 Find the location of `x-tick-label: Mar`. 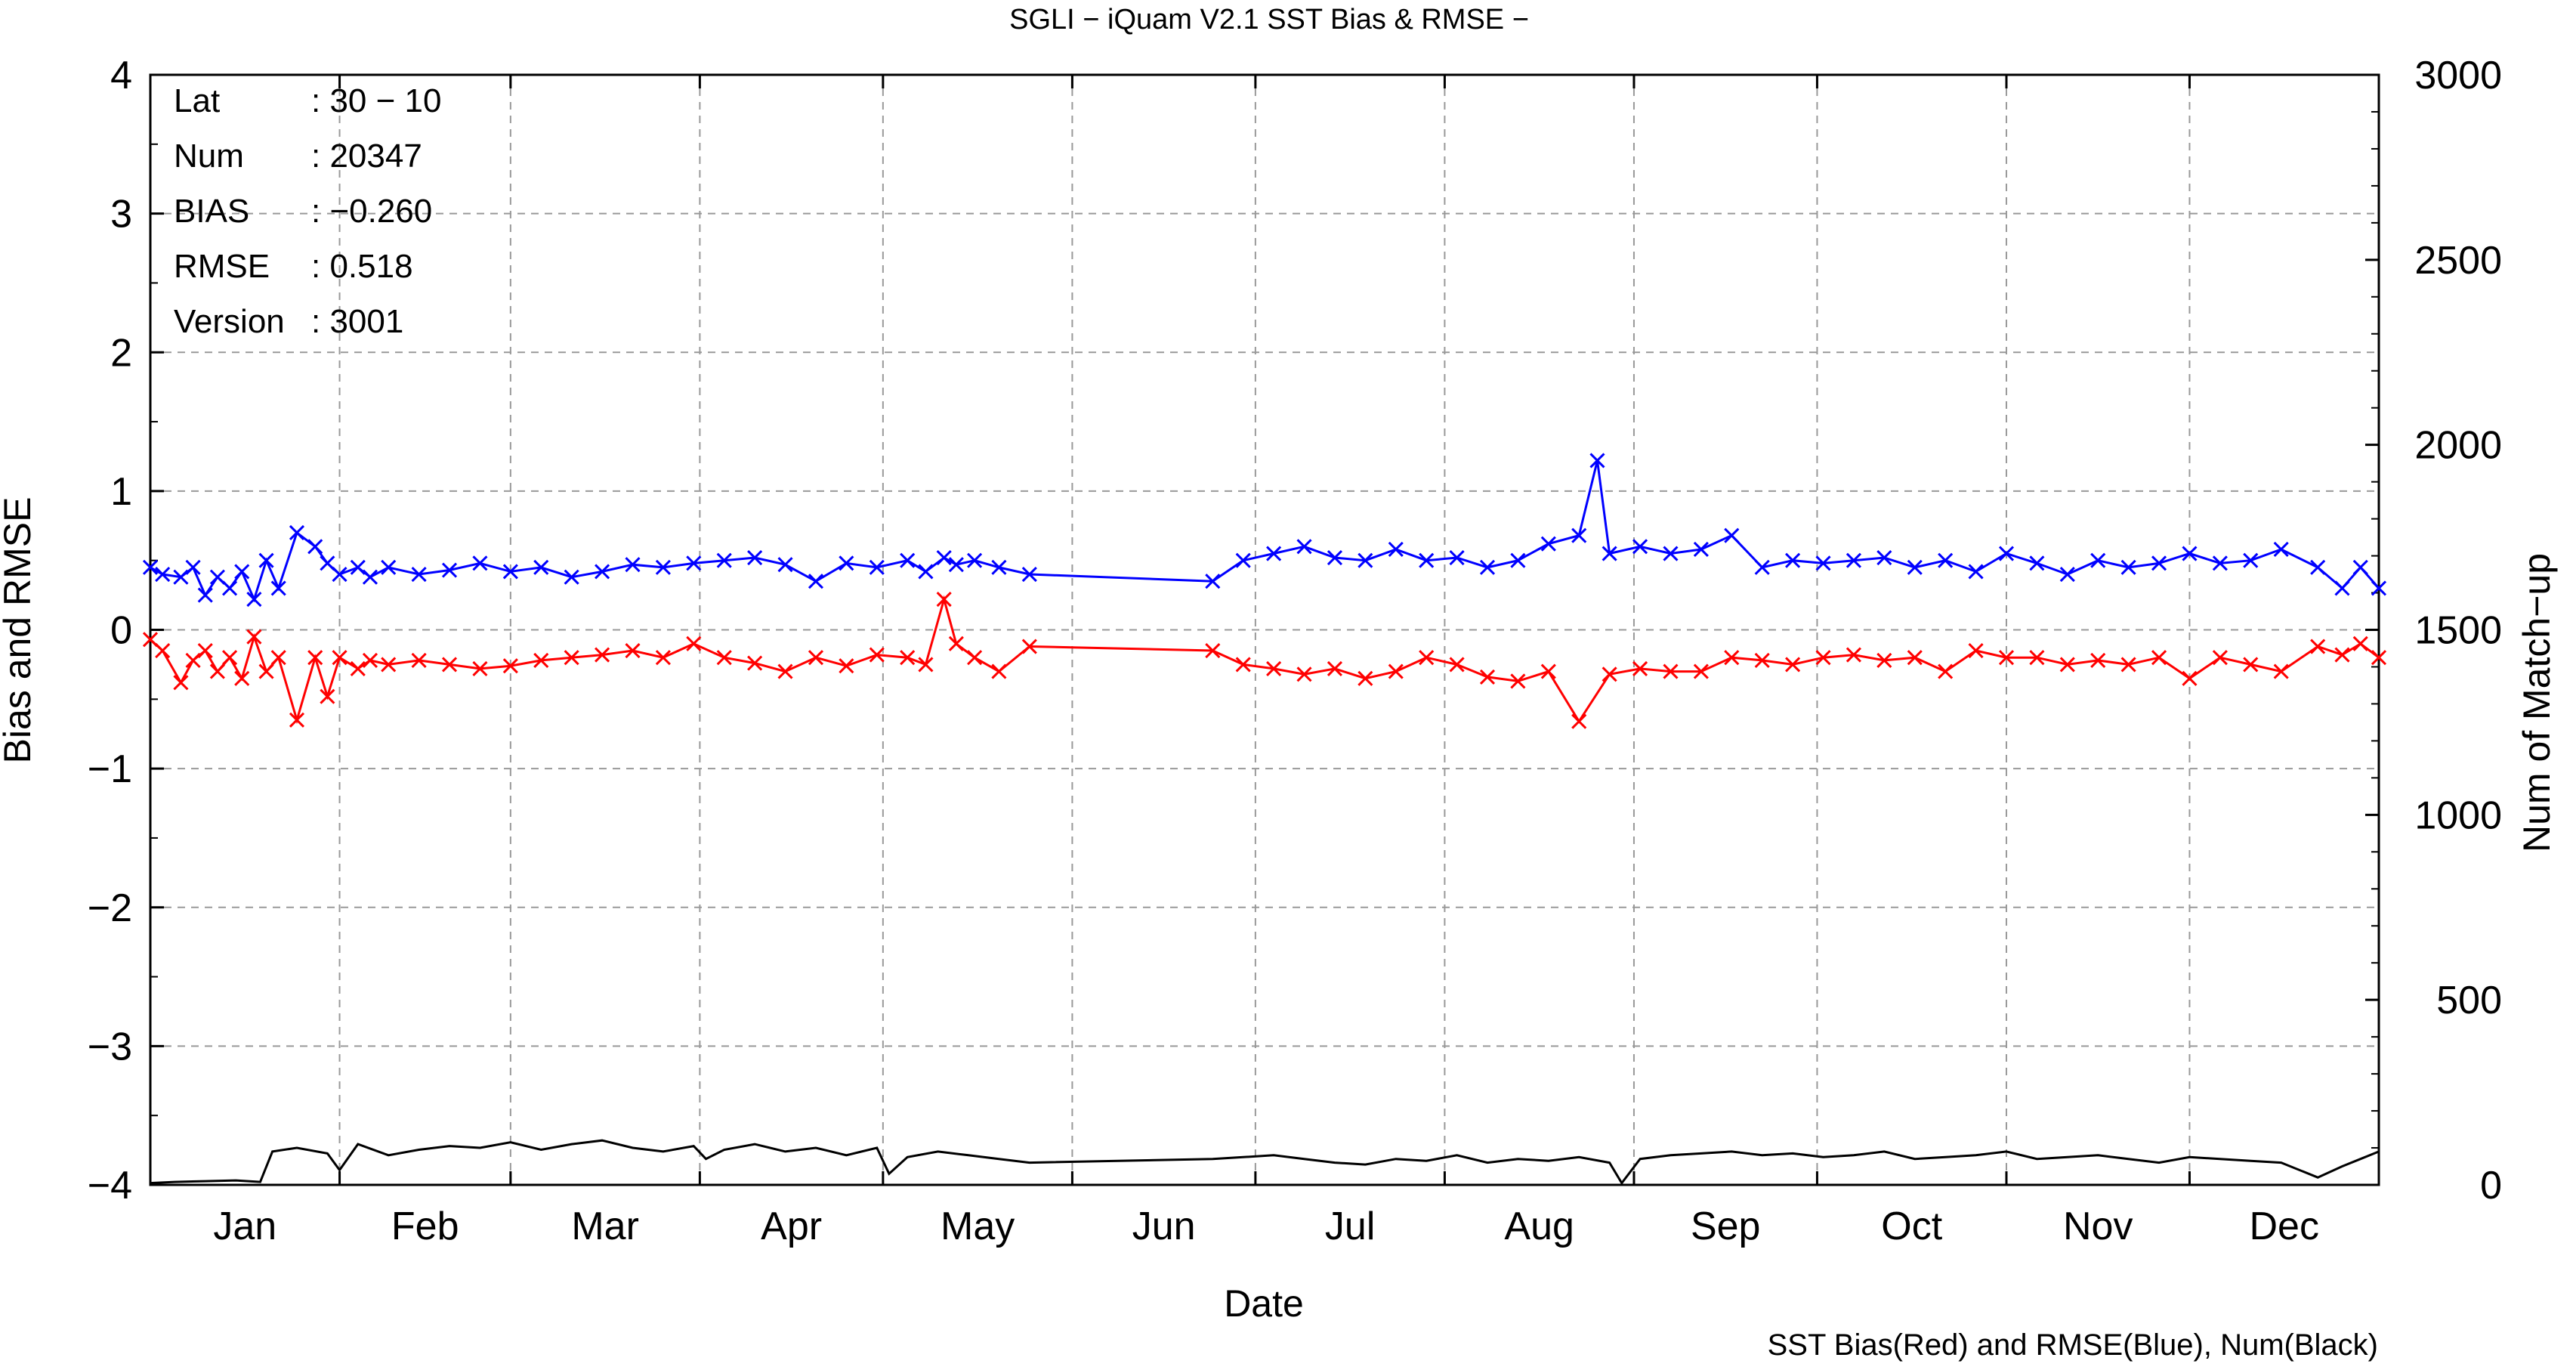

x-tick-label: Mar is located at coordinates (605, 1226).